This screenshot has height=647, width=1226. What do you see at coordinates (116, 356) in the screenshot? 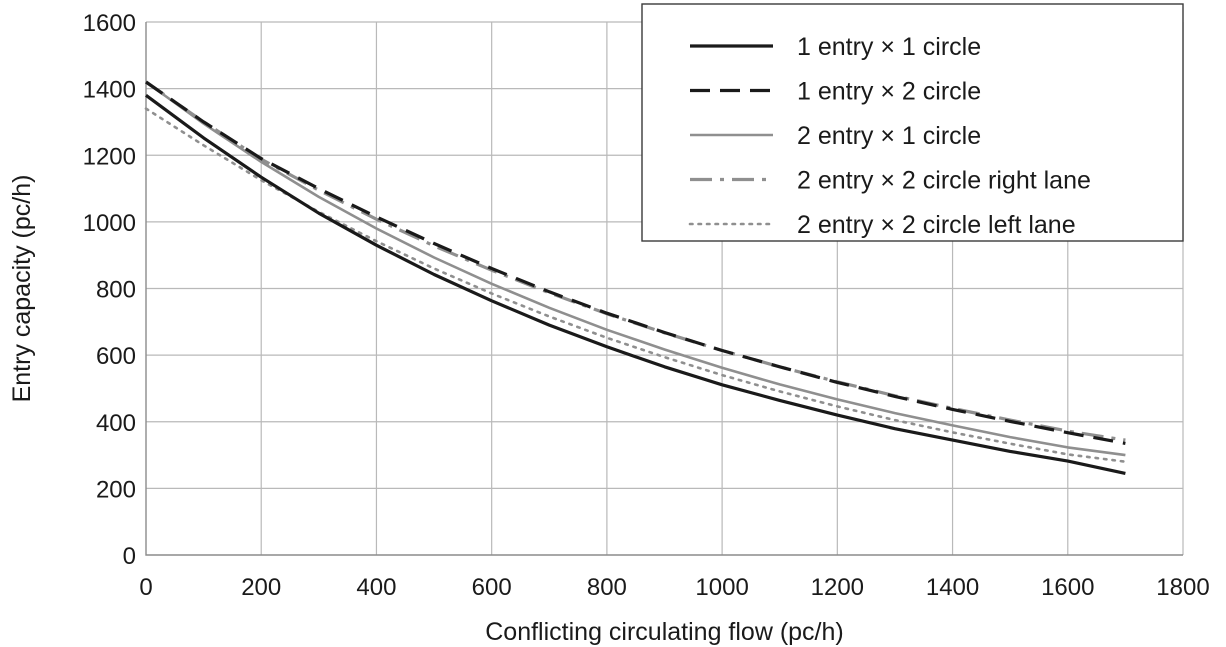
I see `y-tick-label: 600` at bounding box center [116, 356].